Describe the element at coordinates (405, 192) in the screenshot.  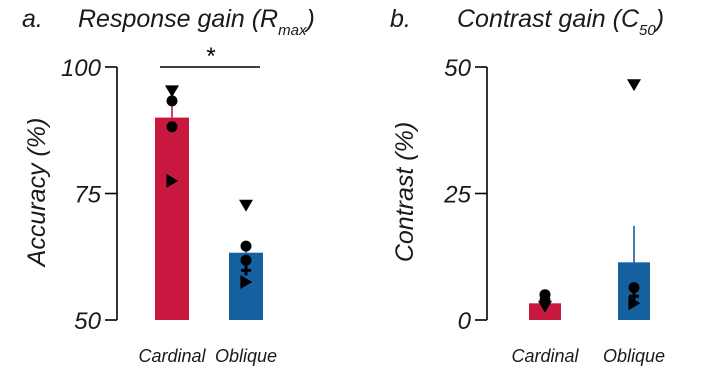
I see `panel-b-y-axis-label: Contrast (%)` at that location.